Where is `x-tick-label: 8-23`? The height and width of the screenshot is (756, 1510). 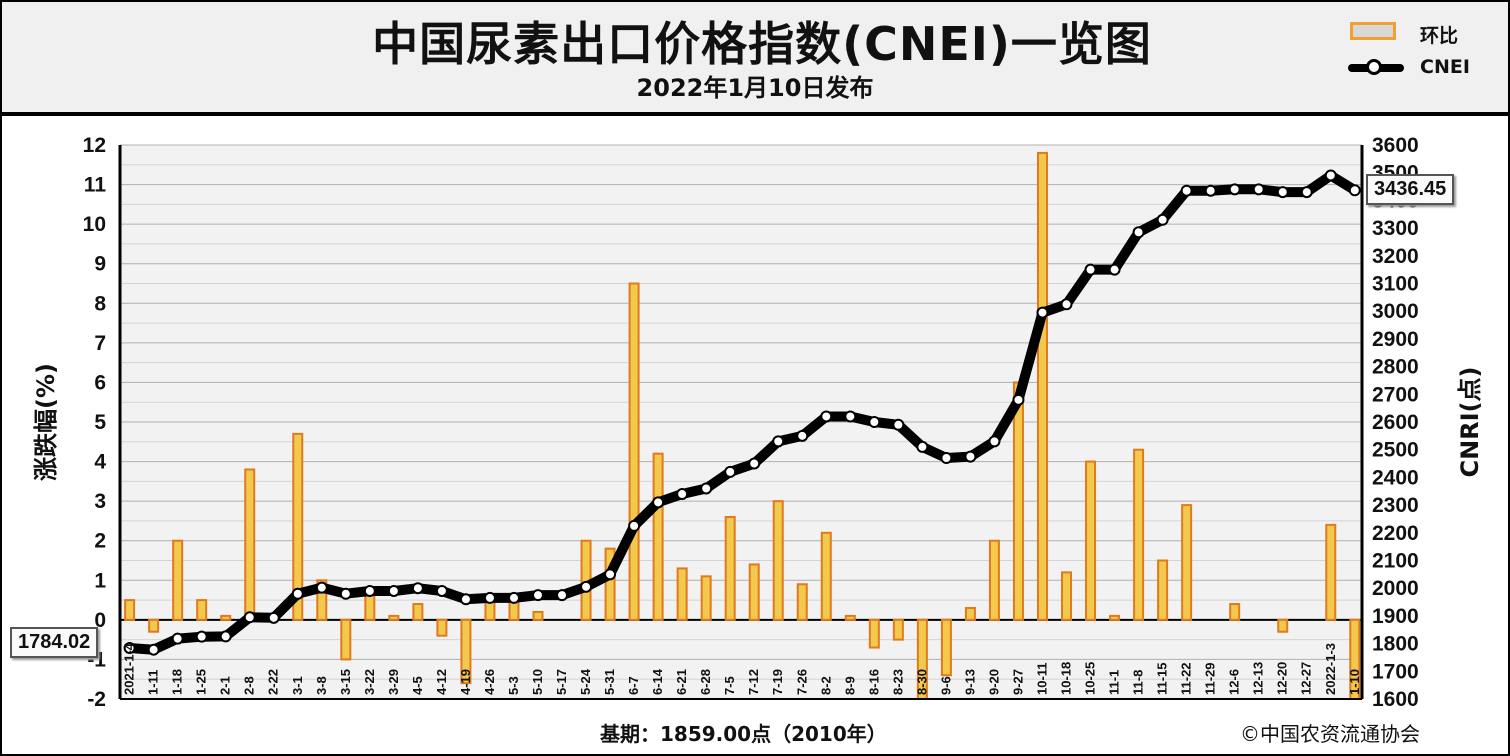
x-tick-label: 8-23 is located at coordinates (897, 682).